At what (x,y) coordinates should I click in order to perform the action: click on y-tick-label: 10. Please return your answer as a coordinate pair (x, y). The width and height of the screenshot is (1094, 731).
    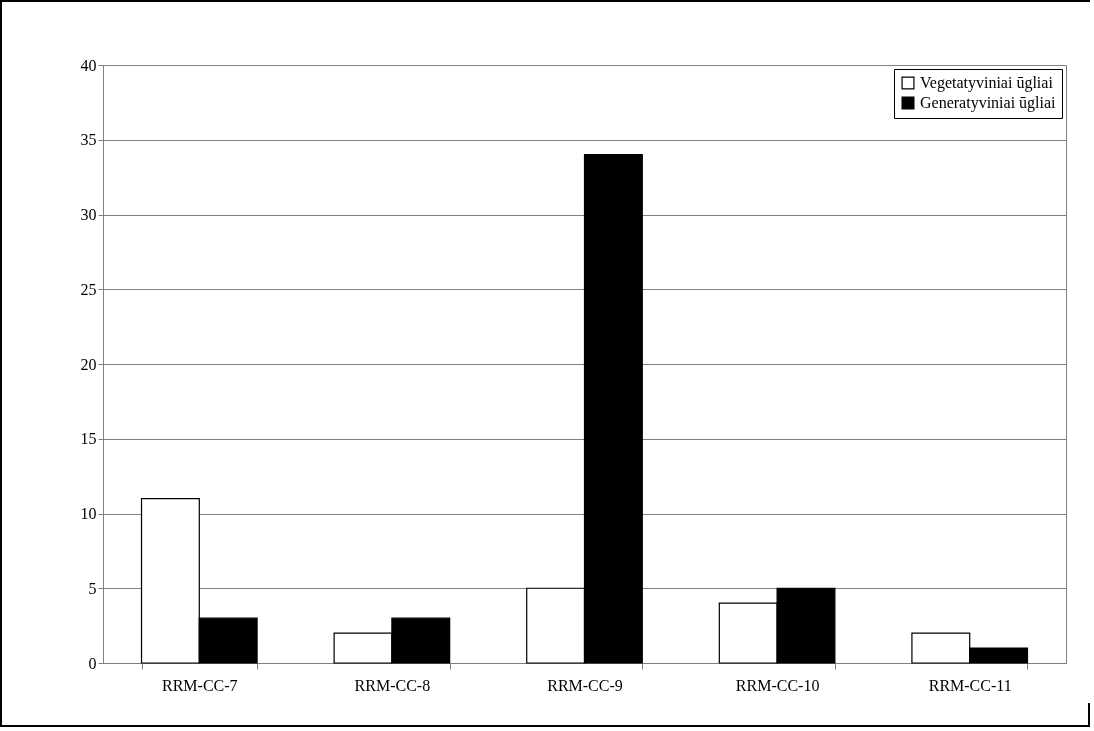
    Looking at the image, I should click on (88, 513).